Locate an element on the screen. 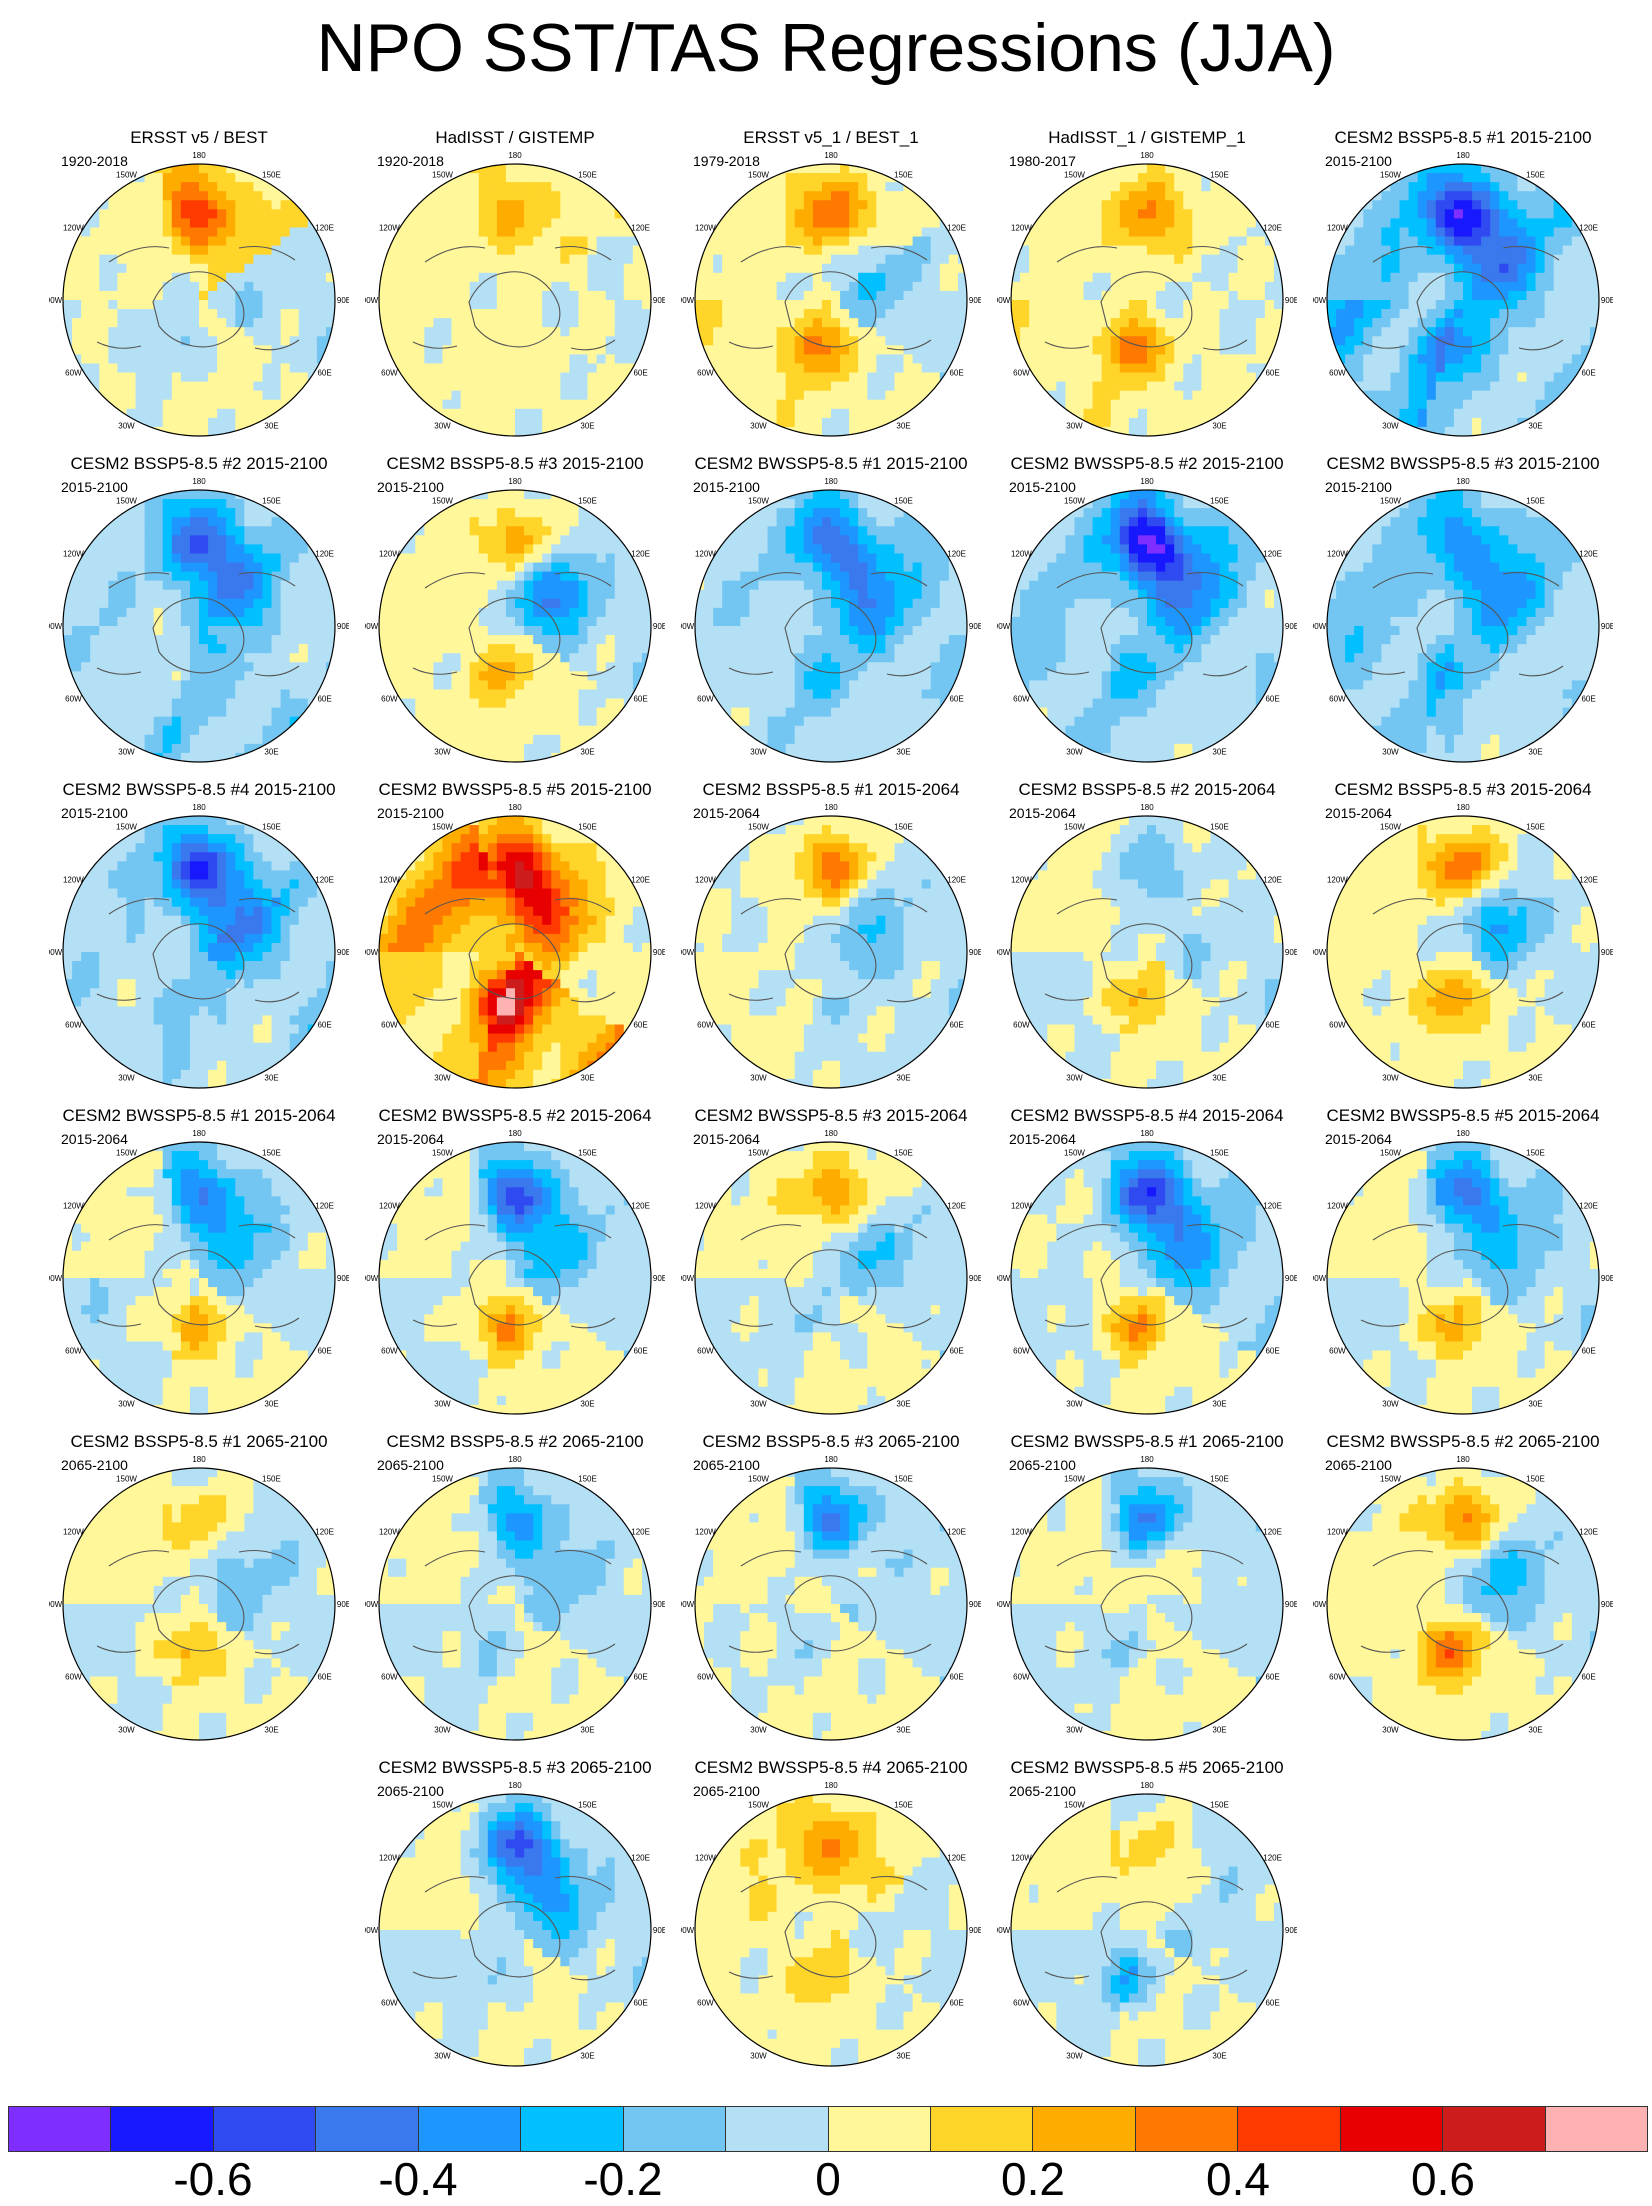 The image size is (1652, 2206). panel-period: 1979-2018 is located at coordinates (726, 161).